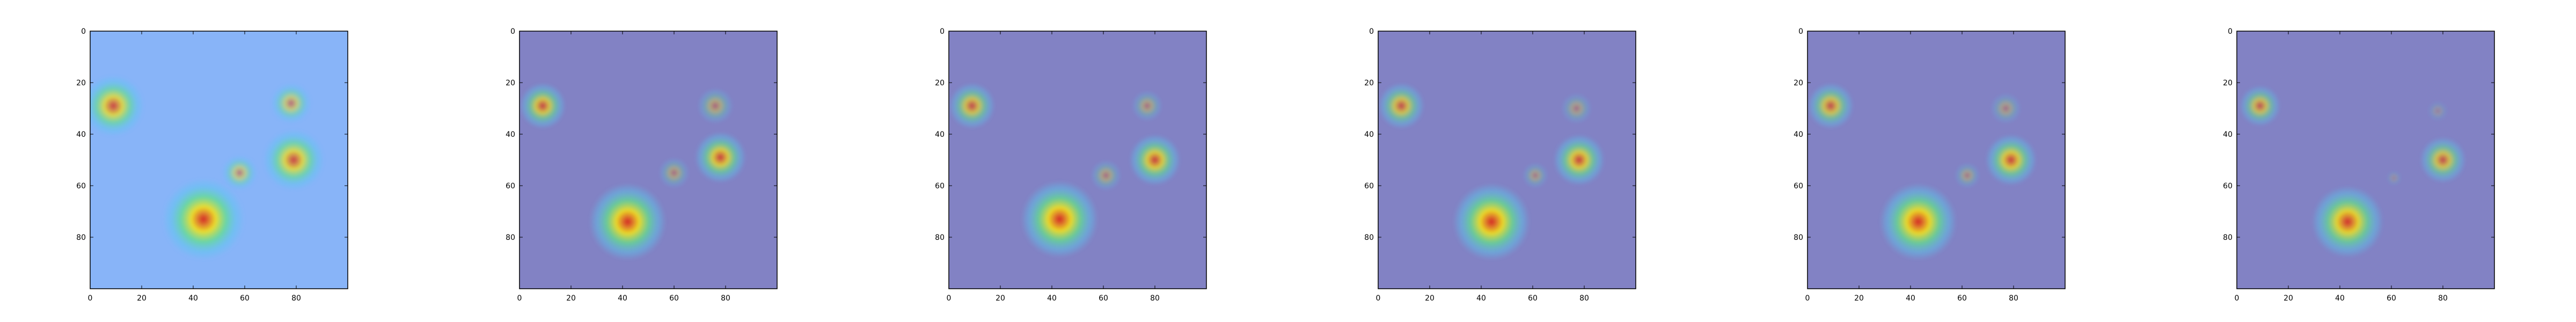 The width and height of the screenshot is (2576, 322). I want to click on heatmap-panel-2: 0 20 40 60 80 0 20 40 60 80, so click(642, 165).